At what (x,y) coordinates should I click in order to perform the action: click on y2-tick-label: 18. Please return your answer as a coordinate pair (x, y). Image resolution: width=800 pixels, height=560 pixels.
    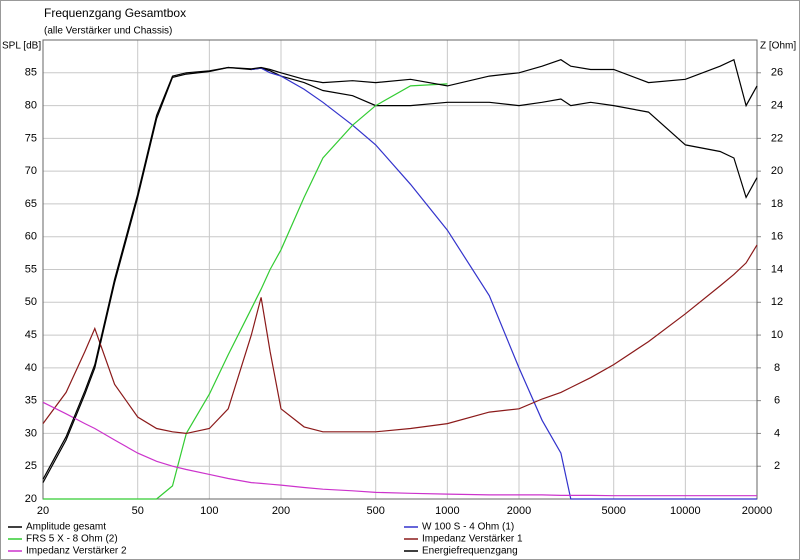
    Looking at the image, I should click on (777, 204).